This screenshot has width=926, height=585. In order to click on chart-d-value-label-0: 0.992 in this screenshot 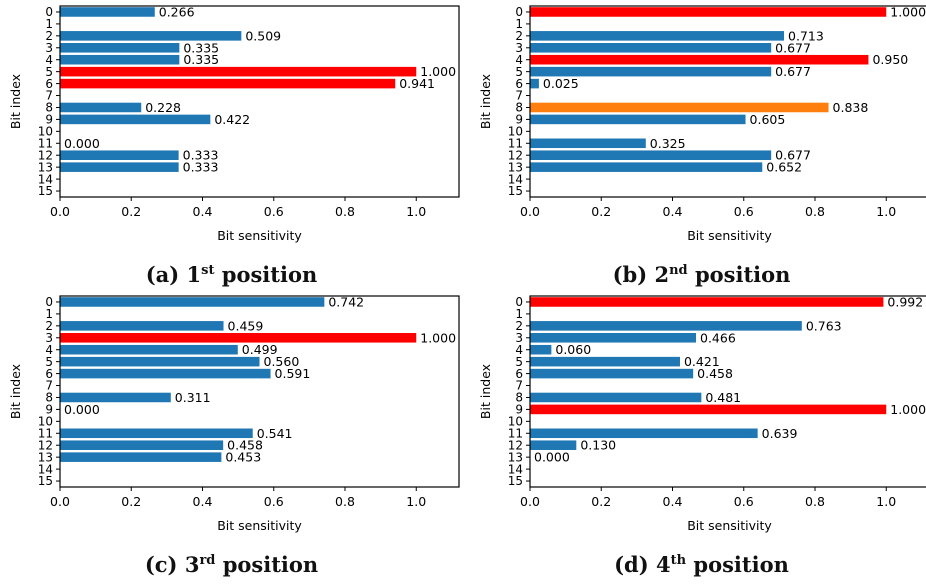, I will do `click(905, 301)`.